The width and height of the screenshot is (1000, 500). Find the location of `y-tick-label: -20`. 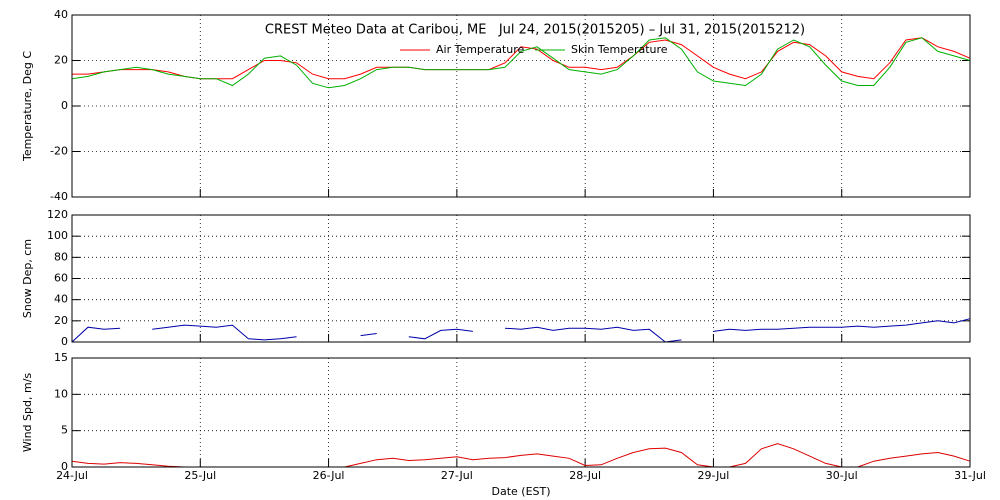

y-tick-label: -20 is located at coordinates (59, 151).